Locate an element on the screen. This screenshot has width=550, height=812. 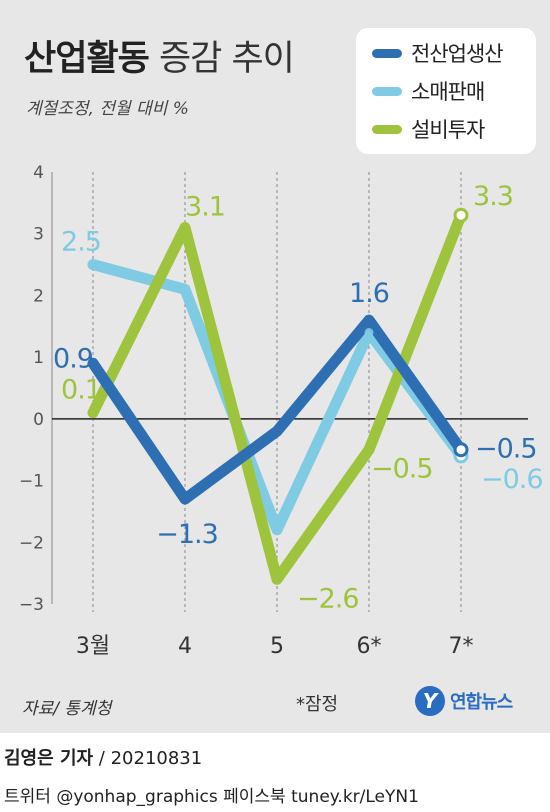
legend-item-production: 전산업생산 is located at coordinates (438, 53).